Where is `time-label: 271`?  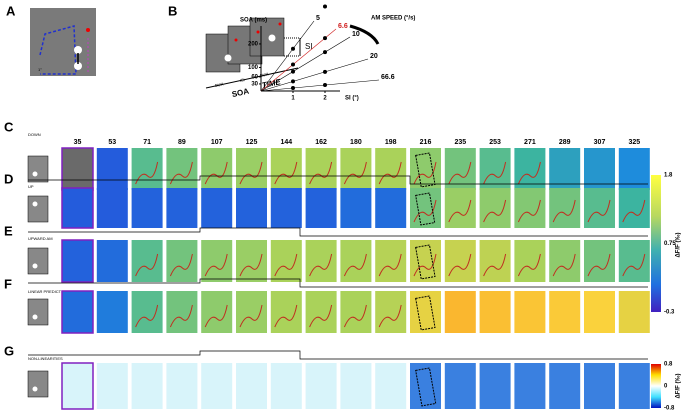 time-label: 271 is located at coordinates (530, 142).